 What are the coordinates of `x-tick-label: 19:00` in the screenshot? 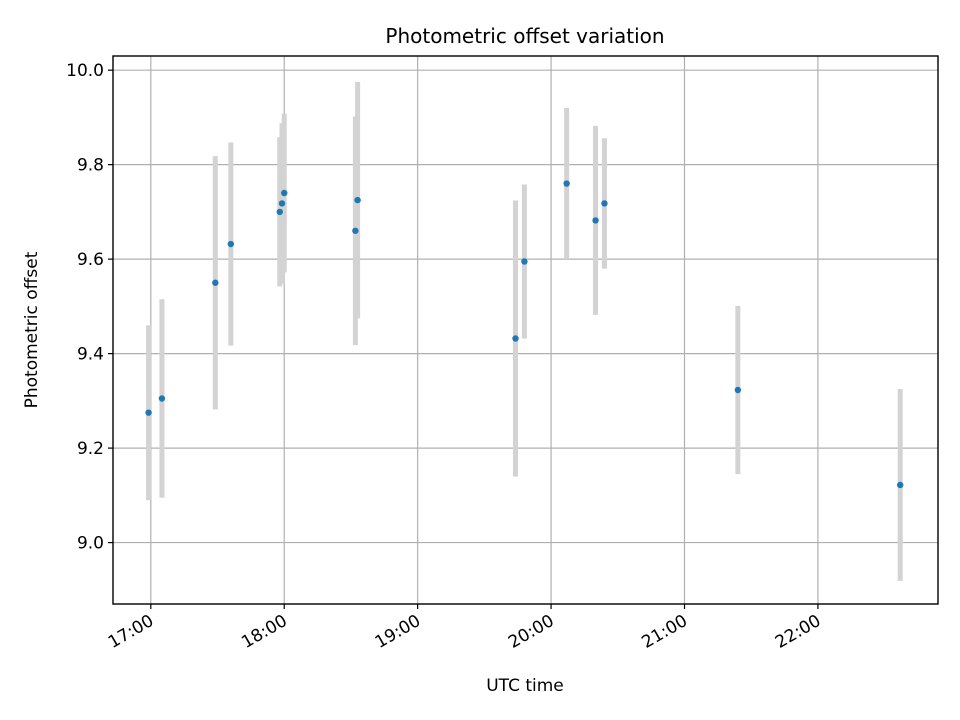 It's located at (398, 632).